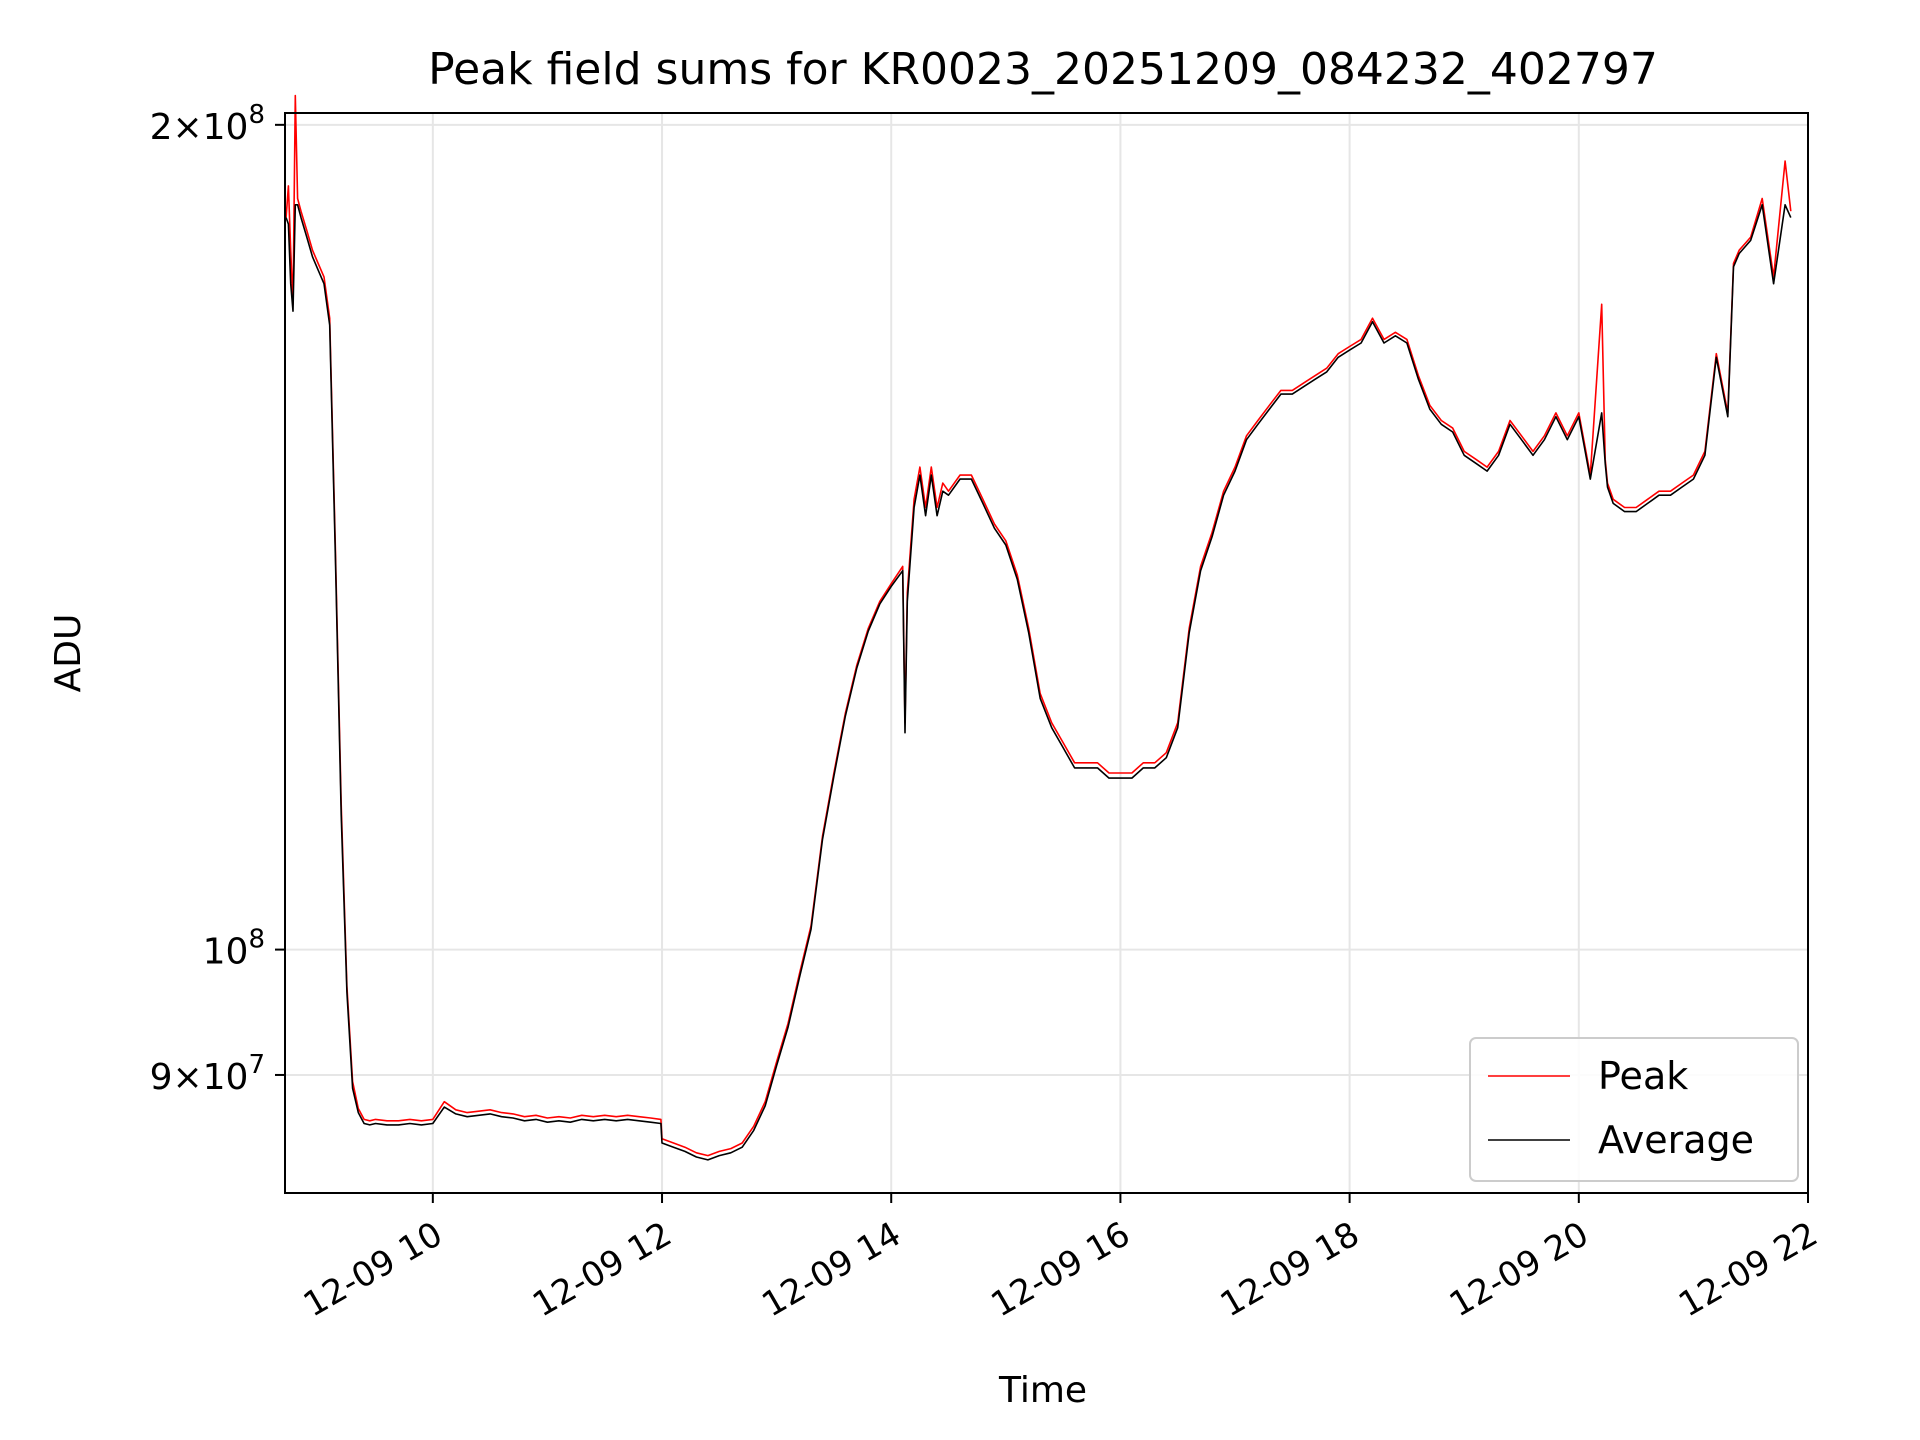 The width and height of the screenshot is (1920, 1440). I want to click on x-axis-label: Time, so click(1042, 1390).